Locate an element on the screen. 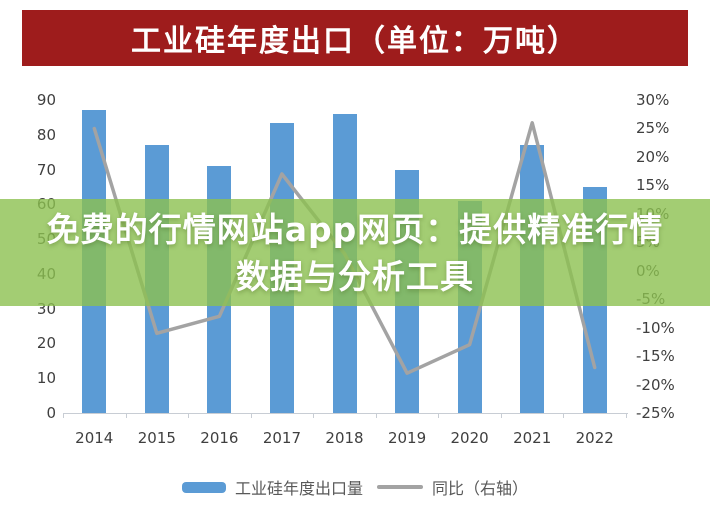 This screenshot has width=710, height=506. left-axis-tick-20: 20 is located at coordinates (46, 343).